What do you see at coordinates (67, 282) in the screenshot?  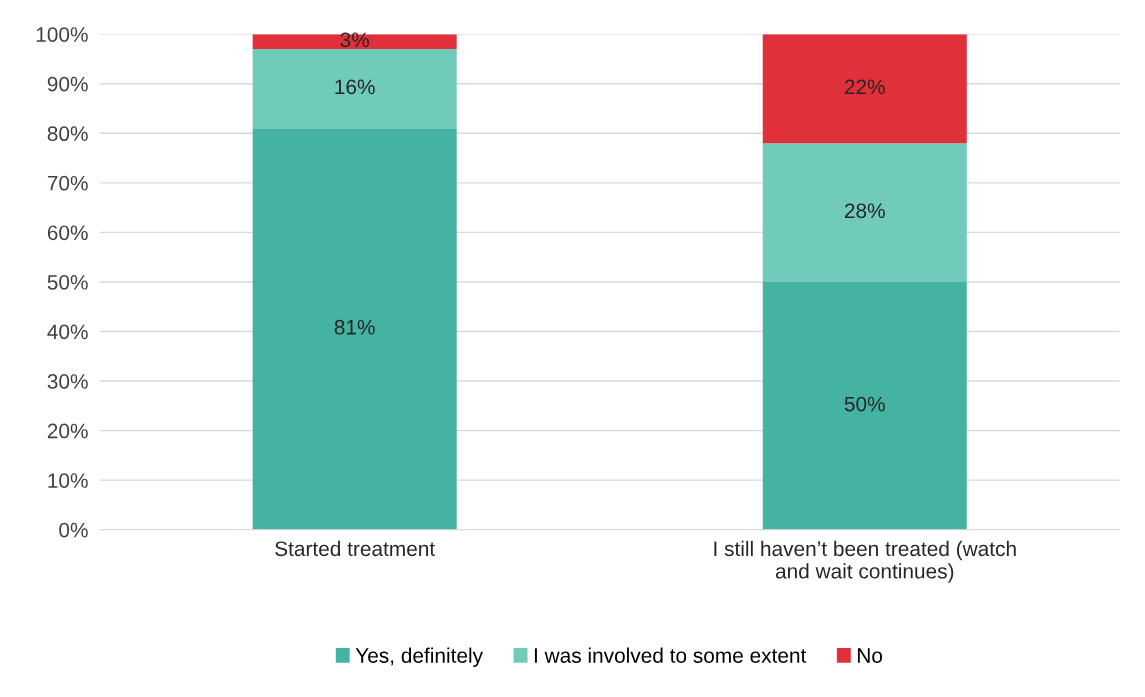 I see `y-tick-label: 50%` at bounding box center [67, 282].